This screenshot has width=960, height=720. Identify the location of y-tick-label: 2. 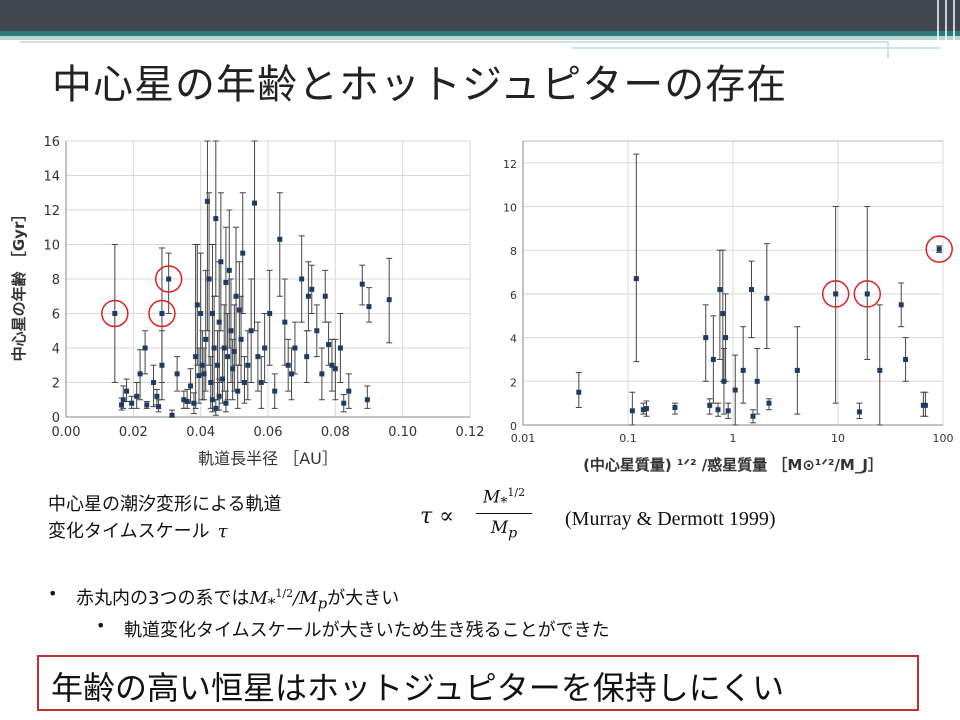
(513, 382).